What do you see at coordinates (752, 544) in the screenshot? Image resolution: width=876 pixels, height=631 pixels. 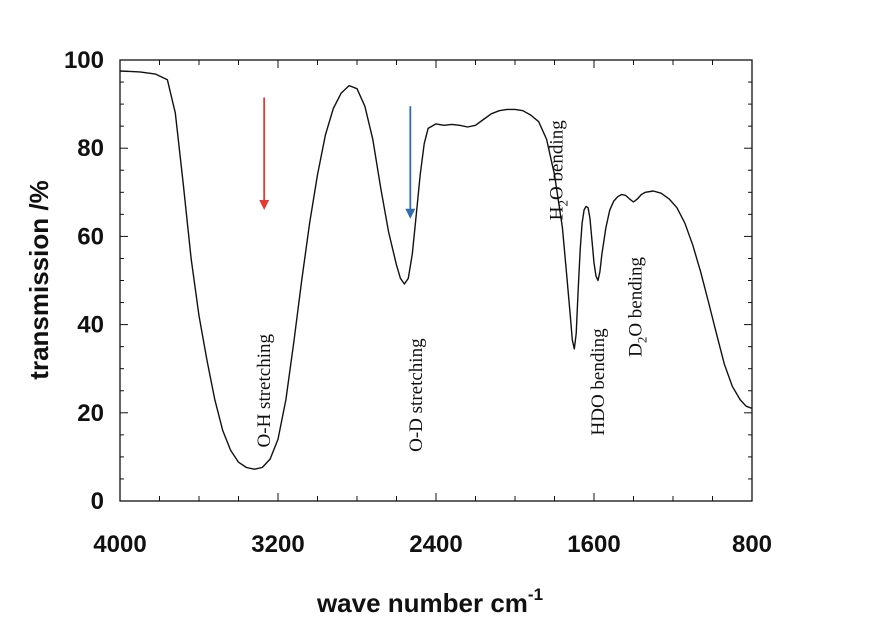 I see `x-tick-label: 800` at bounding box center [752, 544].